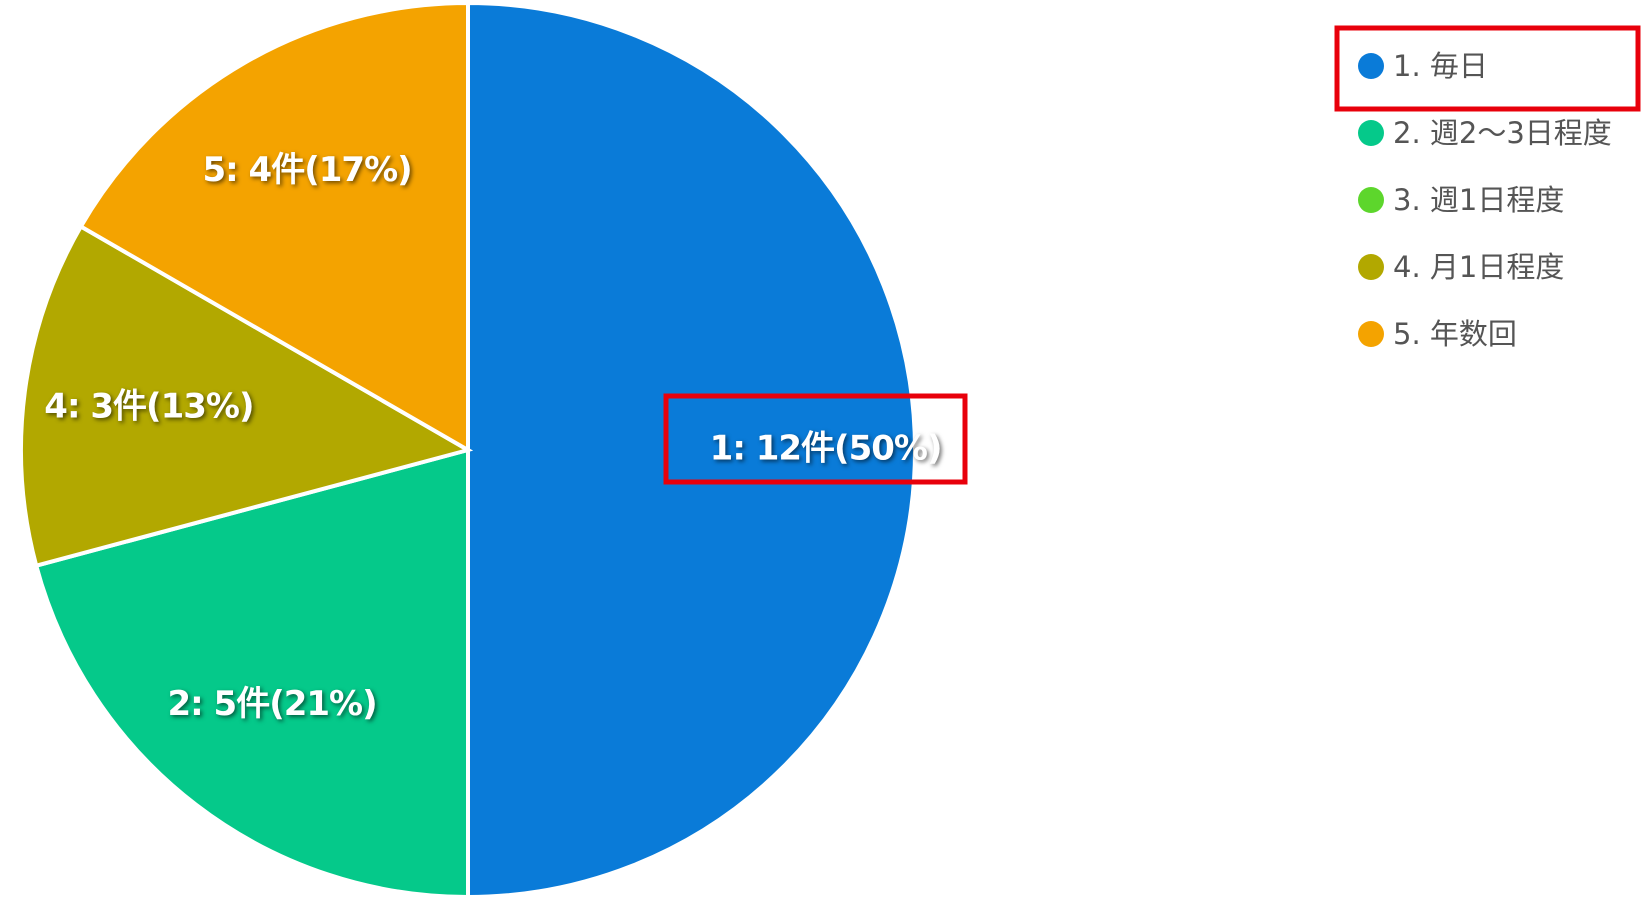 Image resolution: width=1641 pixels, height=904 pixels. Describe the element at coordinates (826, 449) in the screenshot. I see `slice-label: 1: 12件(50%)` at that location.